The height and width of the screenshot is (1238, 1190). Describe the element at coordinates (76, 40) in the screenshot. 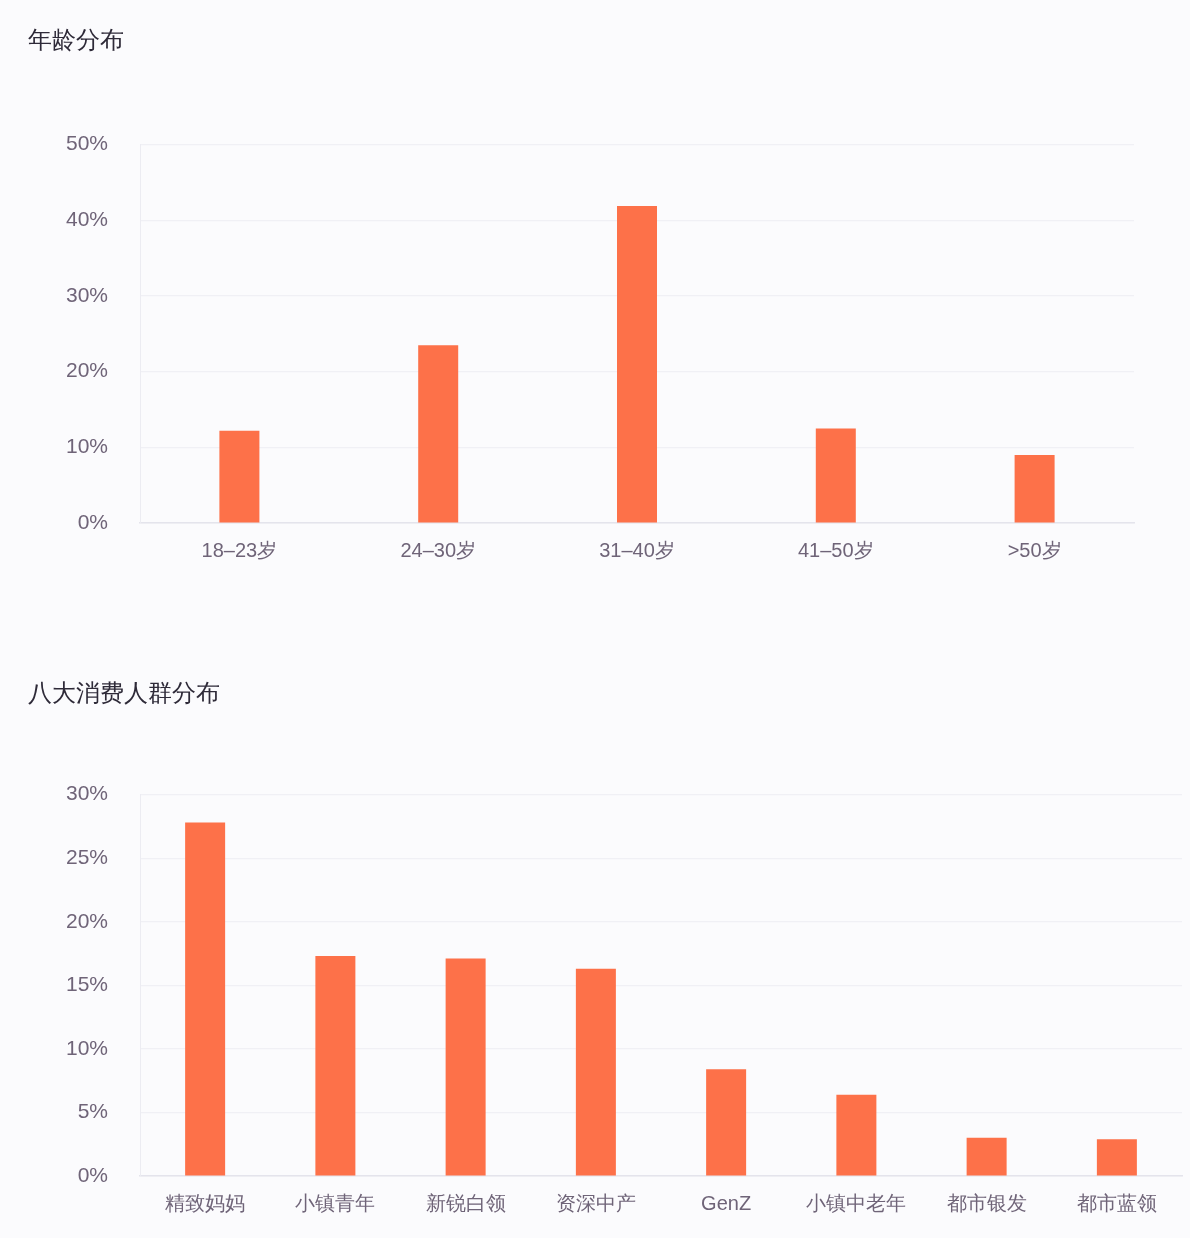

I see `chart-title: 年龄分布` at that location.